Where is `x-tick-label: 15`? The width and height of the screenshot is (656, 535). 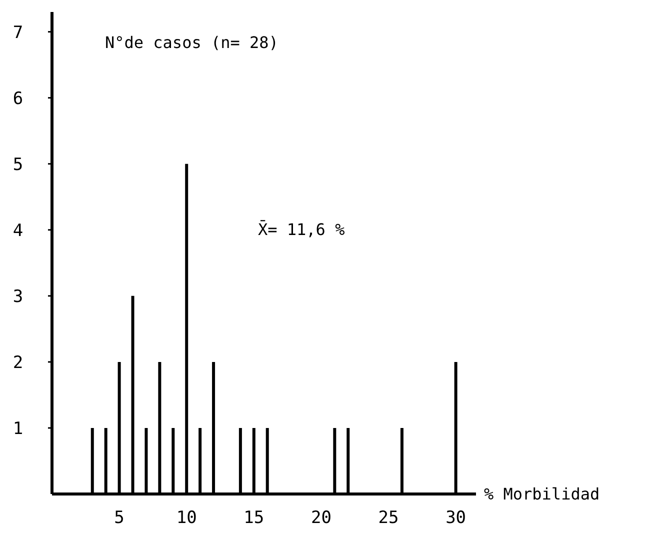 x-tick-label: 15 is located at coordinates (254, 518).